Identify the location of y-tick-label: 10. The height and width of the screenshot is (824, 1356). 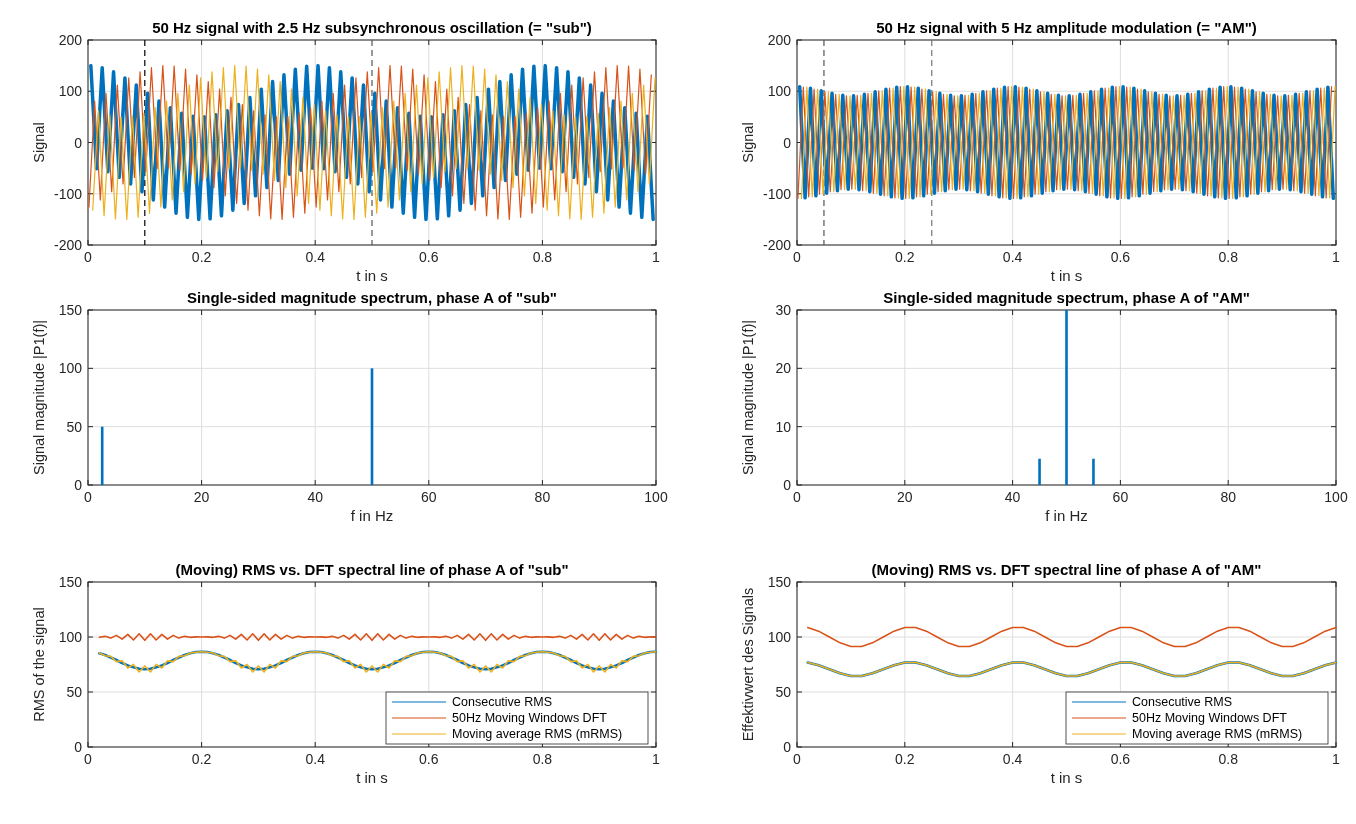
(783, 426).